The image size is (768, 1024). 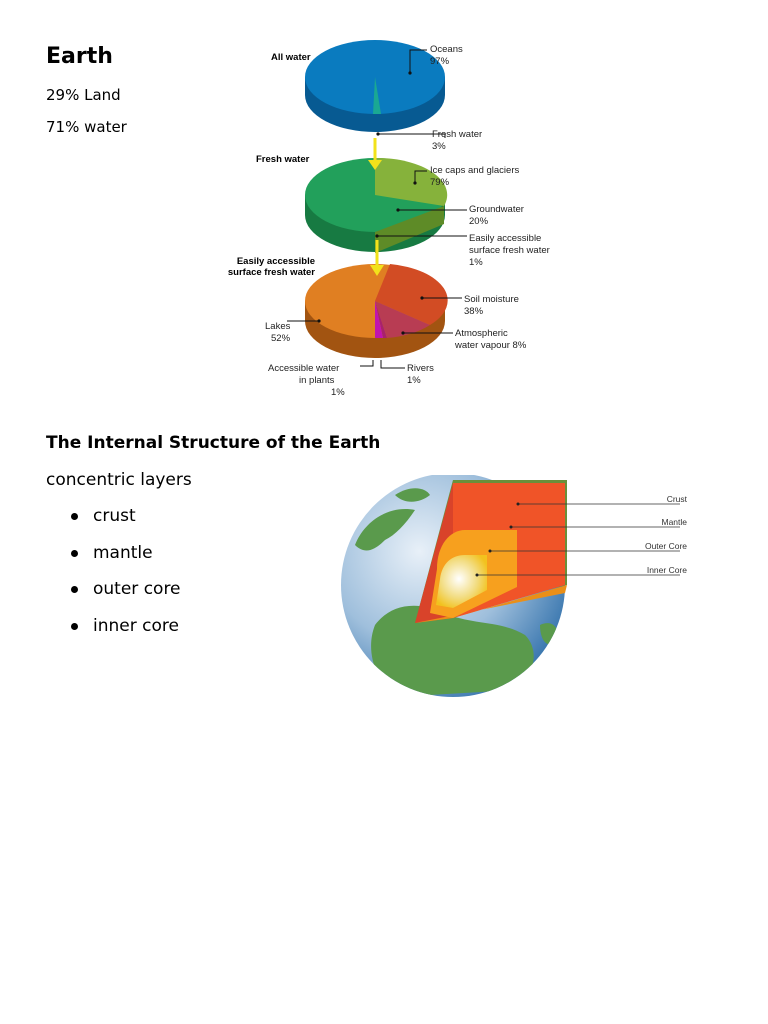 I want to click on list-item: outer core, so click(x=113, y=593).